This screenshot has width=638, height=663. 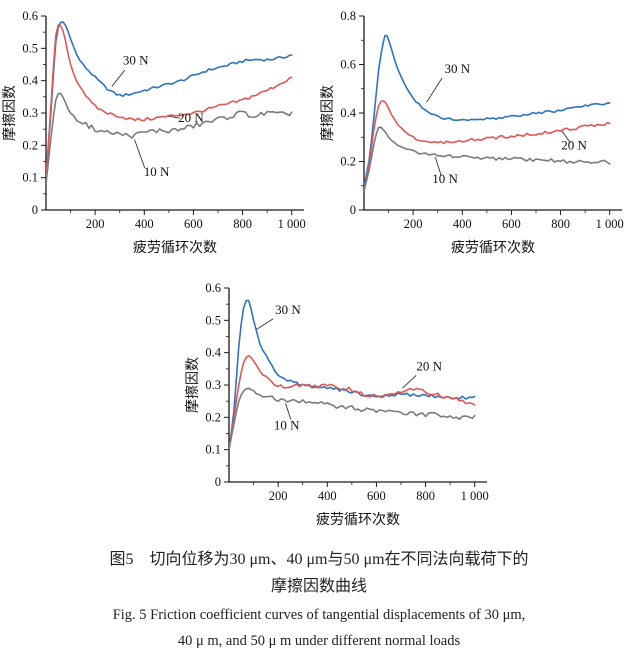 What do you see at coordinates (348, 16) in the screenshot?
I see `svg-text: 0.8` at bounding box center [348, 16].